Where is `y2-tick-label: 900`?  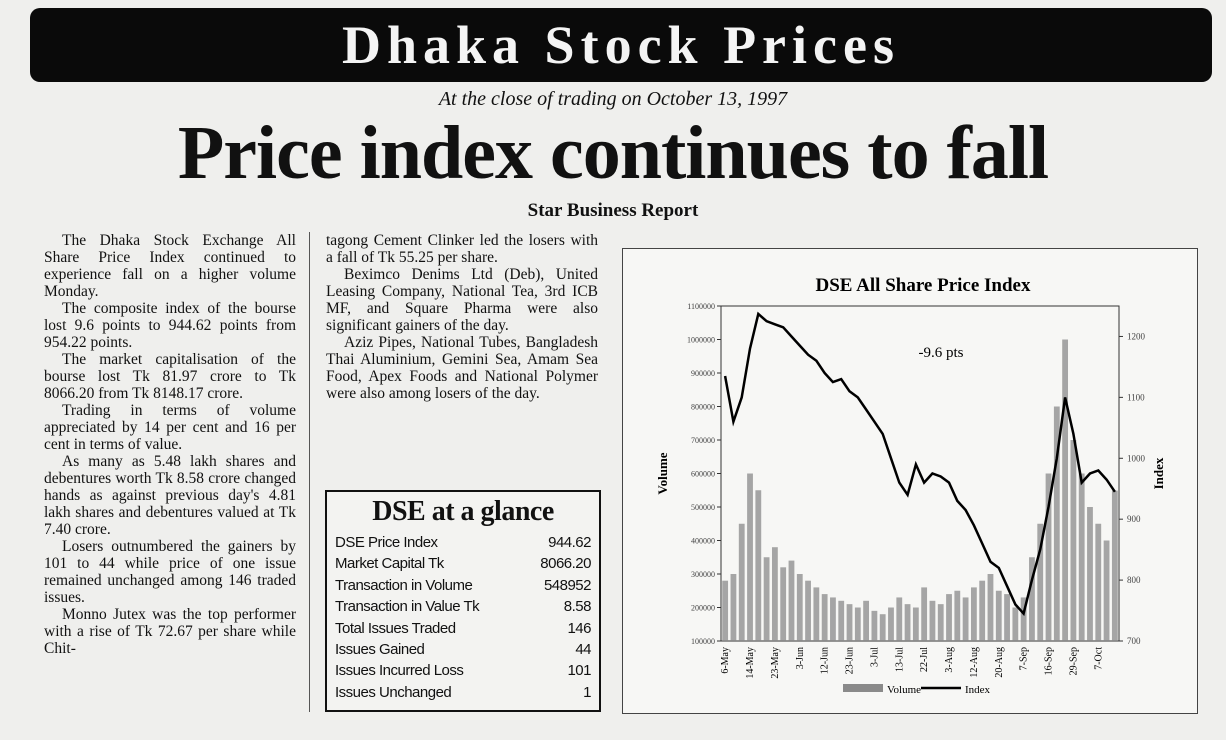 y2-tick-label: 900 is located at coordinates (1134, 519).